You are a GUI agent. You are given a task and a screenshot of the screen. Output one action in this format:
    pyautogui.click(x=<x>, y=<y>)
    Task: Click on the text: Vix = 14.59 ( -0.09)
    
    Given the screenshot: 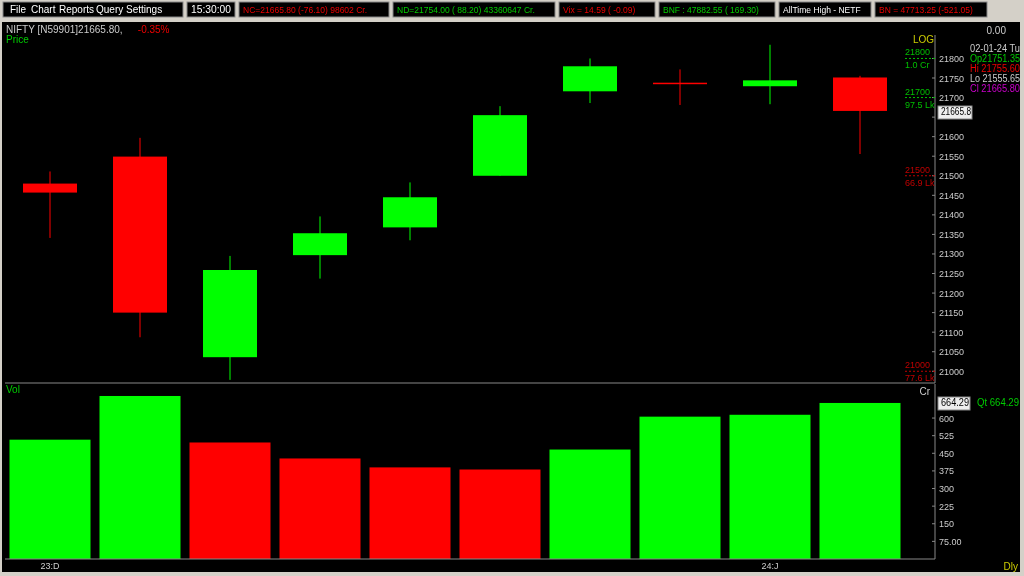 What is the action you would take?
    pyautogui.click(x=599, y=10)
    